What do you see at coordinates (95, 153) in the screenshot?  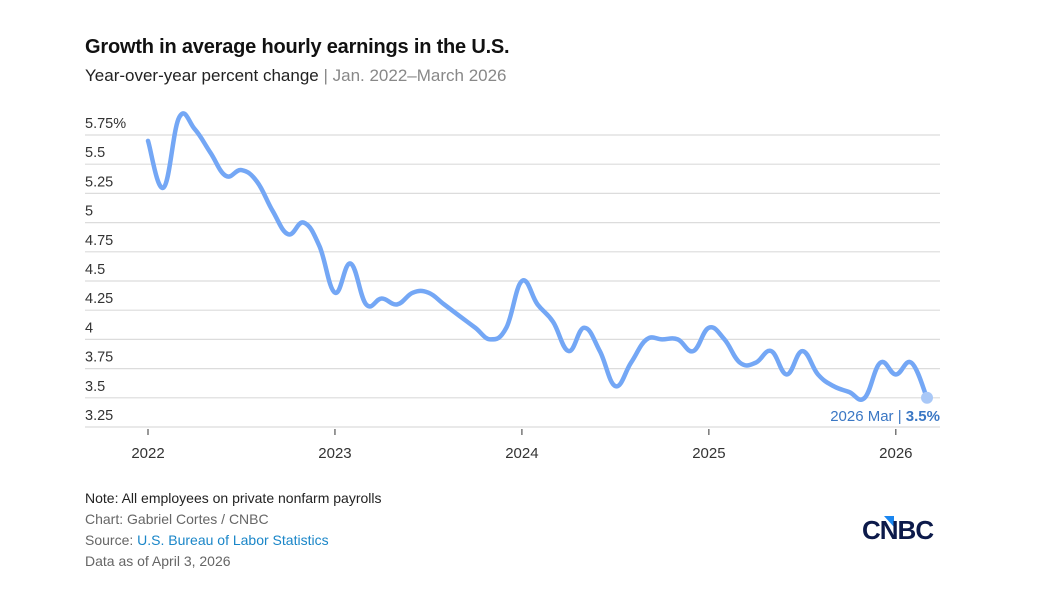 I see `y-tick-label: 5.5` at bounding box center [95, 153].